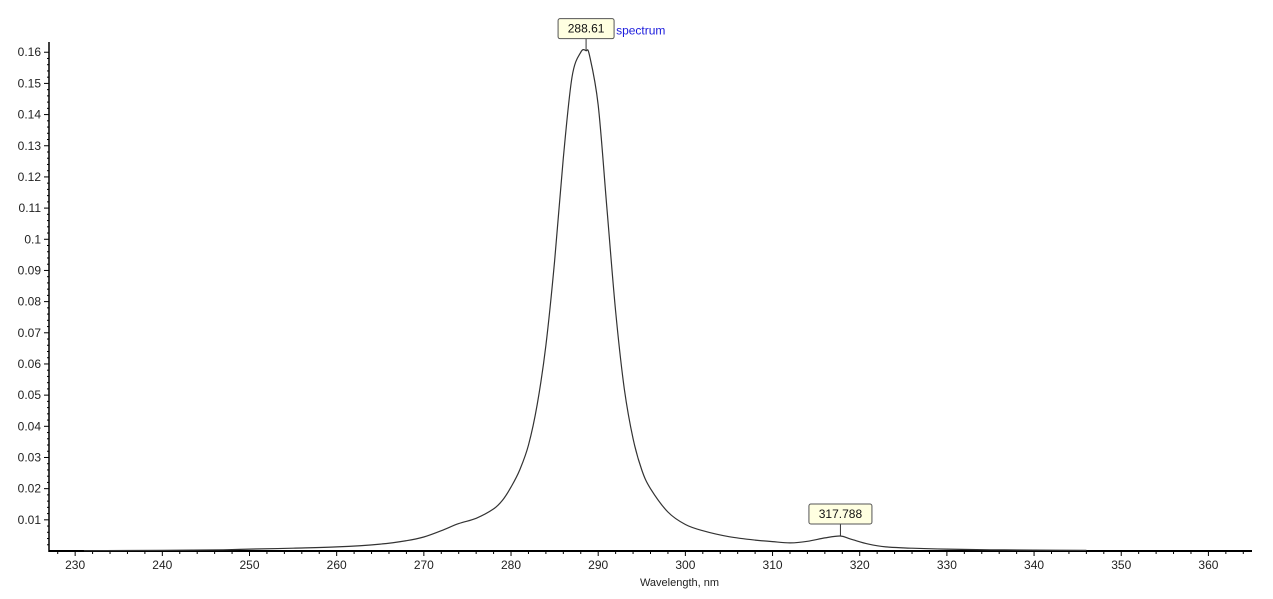 The width and height of the screenshot is (1273, 599). Describe the element at coordinates (249, 565) in the screenshot. I see `x-tick-label: 250` at that location.